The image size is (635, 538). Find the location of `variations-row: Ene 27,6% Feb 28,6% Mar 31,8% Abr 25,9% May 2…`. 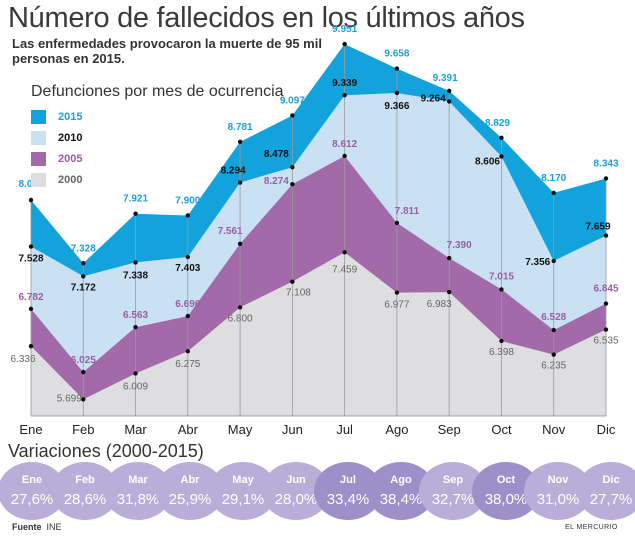

variations-row: Ene 27,6% Feb 28,6% Mar 31,8% Abr 25,9% May 2… is located at coordinates (317, 491).